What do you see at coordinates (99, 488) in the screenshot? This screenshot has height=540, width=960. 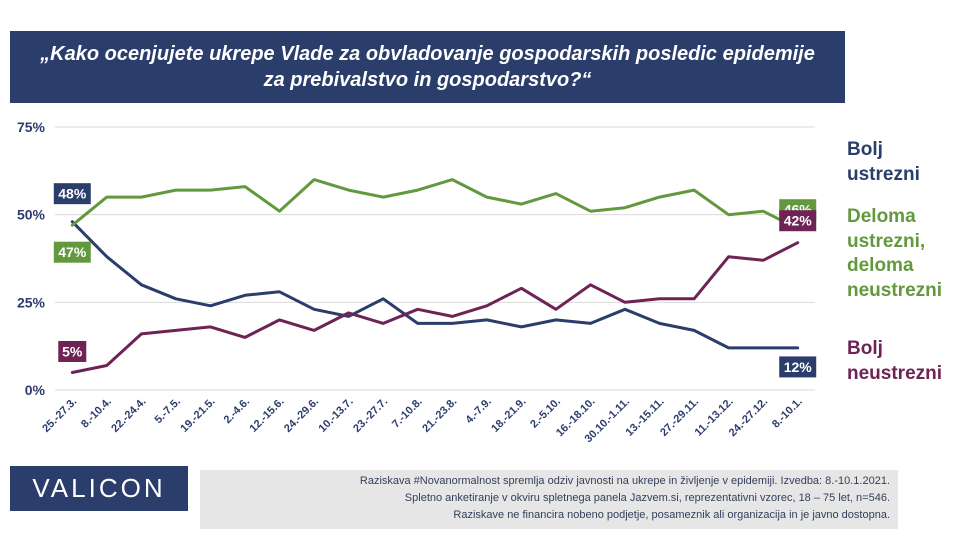 I see `valicon-logo: VALICON` at bounding box center [99, 488].